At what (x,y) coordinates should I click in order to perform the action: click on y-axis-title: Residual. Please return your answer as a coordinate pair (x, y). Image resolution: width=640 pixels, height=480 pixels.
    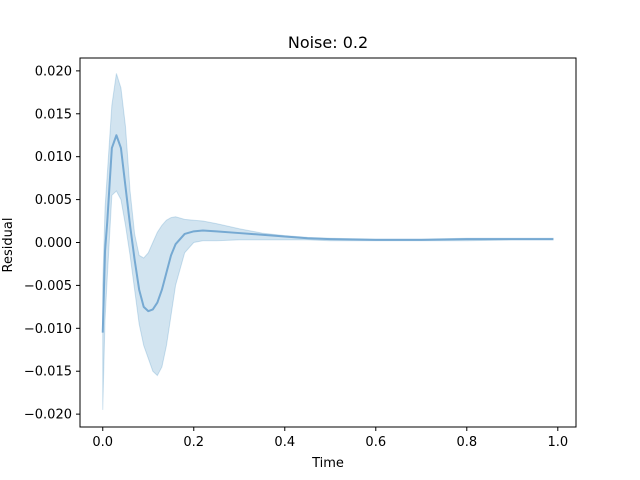
    Looking at the image, I should click on (8, 245).